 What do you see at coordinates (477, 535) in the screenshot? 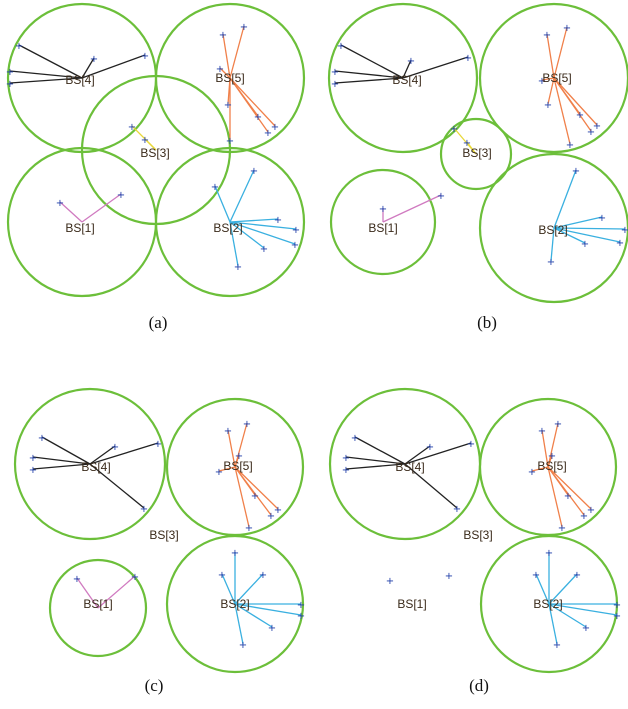
I see `station-label-bs3: BS[3]` at bounding box center [477, 535].